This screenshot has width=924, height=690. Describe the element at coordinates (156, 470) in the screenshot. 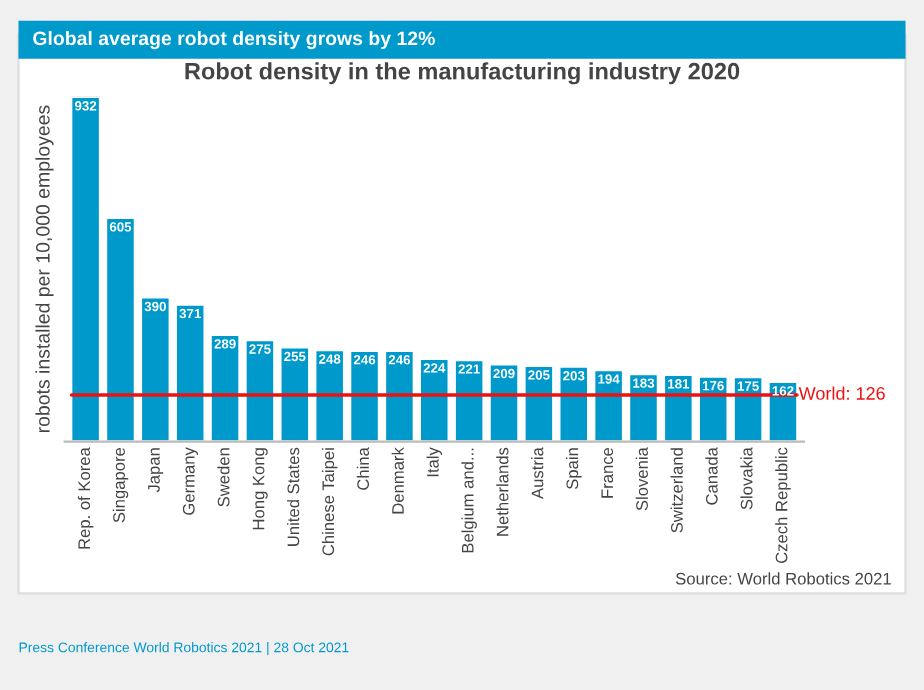

I see `x-tick-label: Japan` at that location.